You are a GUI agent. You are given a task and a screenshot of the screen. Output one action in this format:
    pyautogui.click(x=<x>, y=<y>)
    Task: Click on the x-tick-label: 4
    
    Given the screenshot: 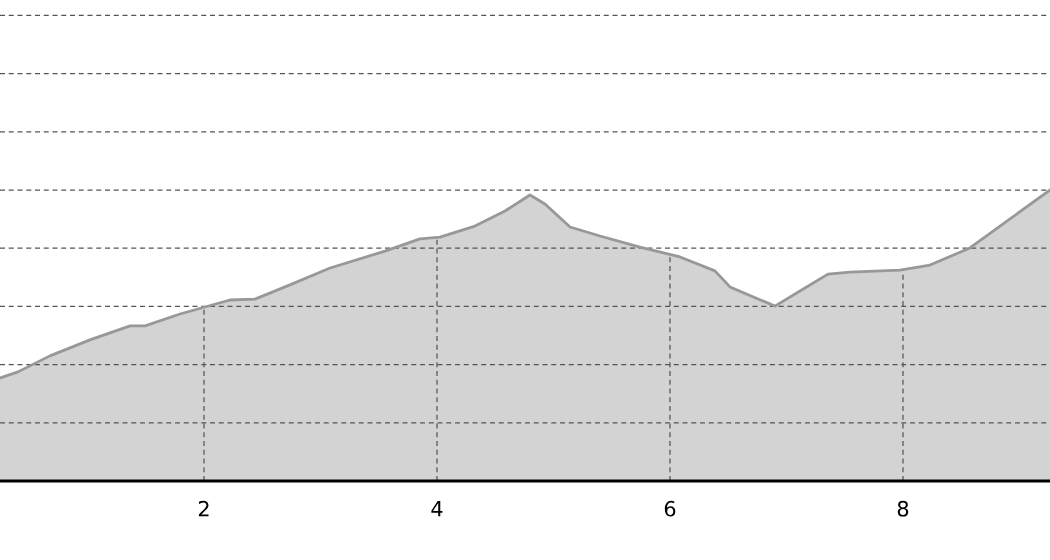 What is the action you would take?
    pyautogui.click(x=437, y=509)
    